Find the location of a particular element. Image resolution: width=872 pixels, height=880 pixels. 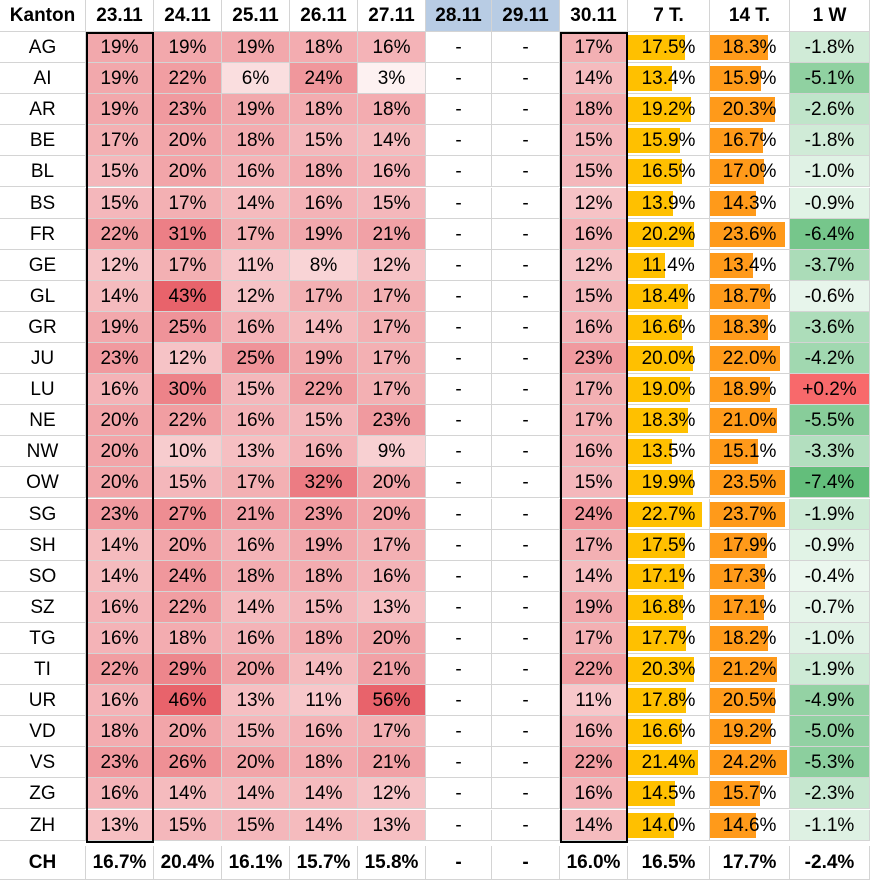

row-AG-col-1: 19% is located at coordinates (120, 48).